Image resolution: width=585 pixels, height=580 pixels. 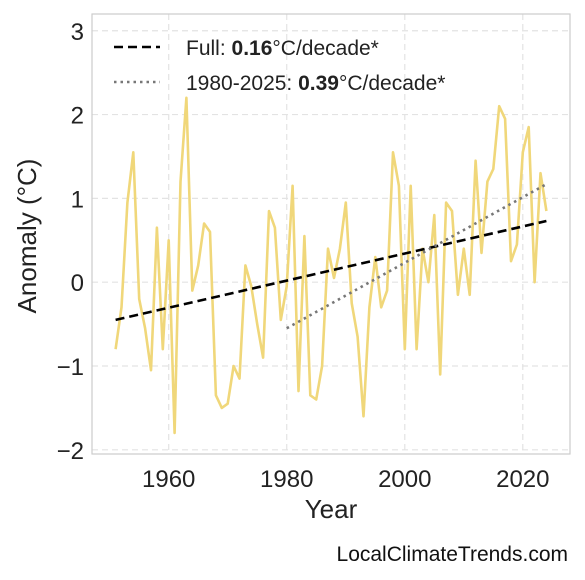 What do you see at coordinates (315, 83) in the screenshot?
I see `legend-recent-label: 1980-2025: 0.39°C/decade*` at bounding box center [315, 83].